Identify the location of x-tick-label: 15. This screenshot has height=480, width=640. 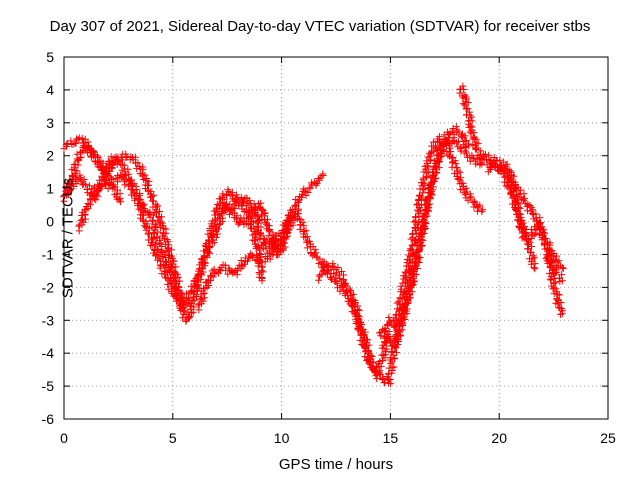
(391, 438).